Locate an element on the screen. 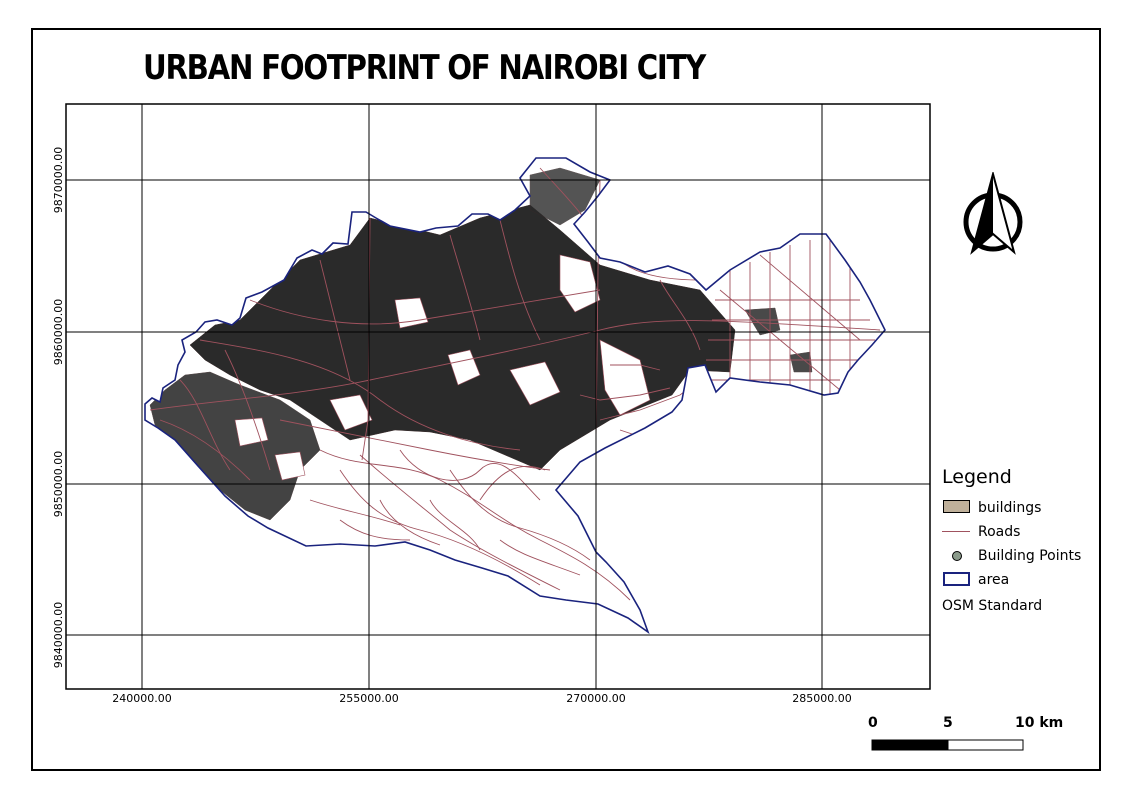 The height and width of the screenshot is (793, 1123). legend-label: Building Points is located at coordinates (1030, 556).